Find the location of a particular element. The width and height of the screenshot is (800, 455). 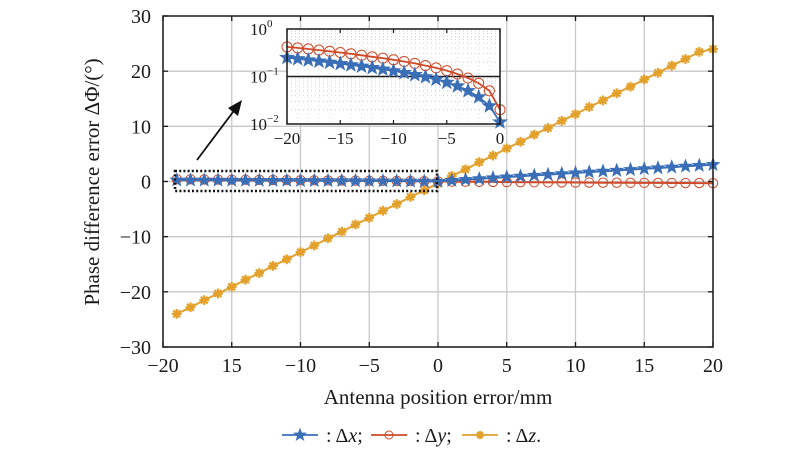

y-tick-label: 30 is located at coordinates (141, 17).